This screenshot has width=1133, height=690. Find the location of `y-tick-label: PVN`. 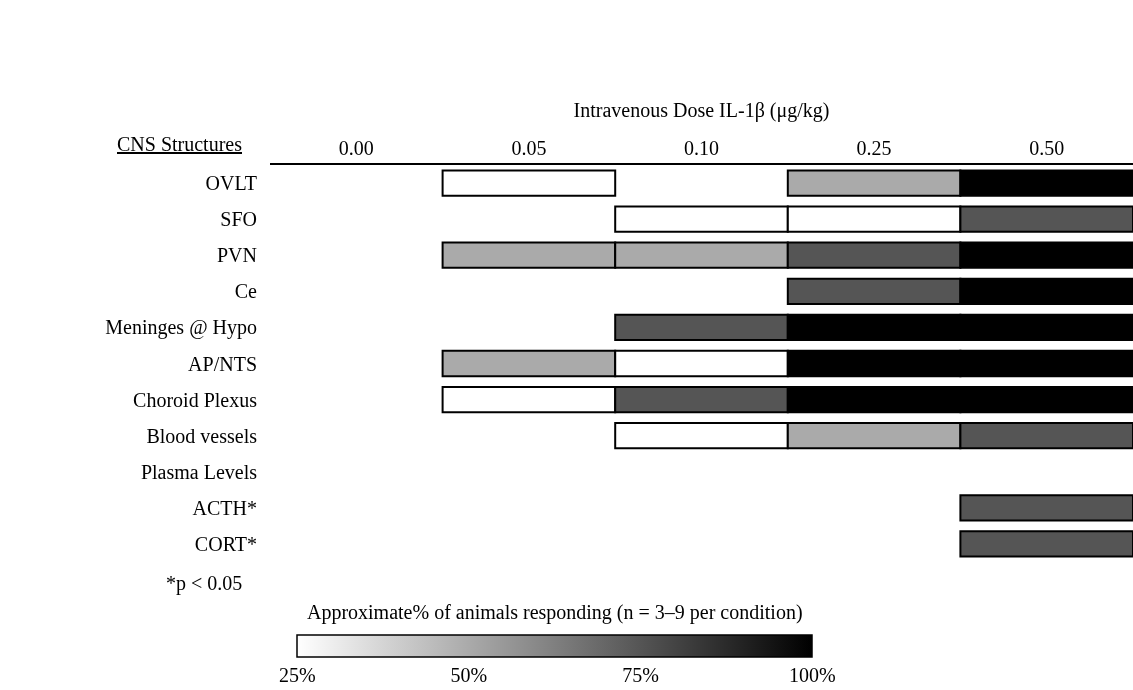

y-tick-label: PVN is located at coordinates (236, 255).